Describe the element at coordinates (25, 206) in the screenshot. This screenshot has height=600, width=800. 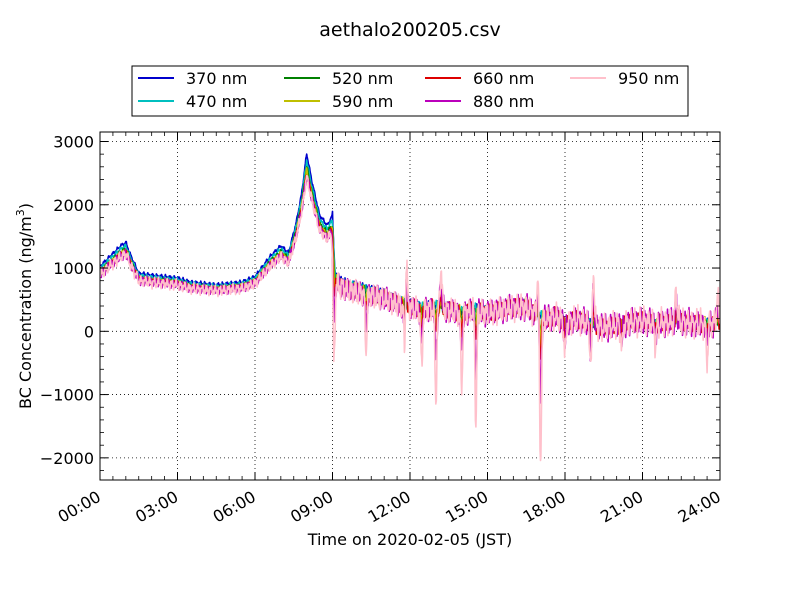
I see `y-axis-label-tail: )` at that location.